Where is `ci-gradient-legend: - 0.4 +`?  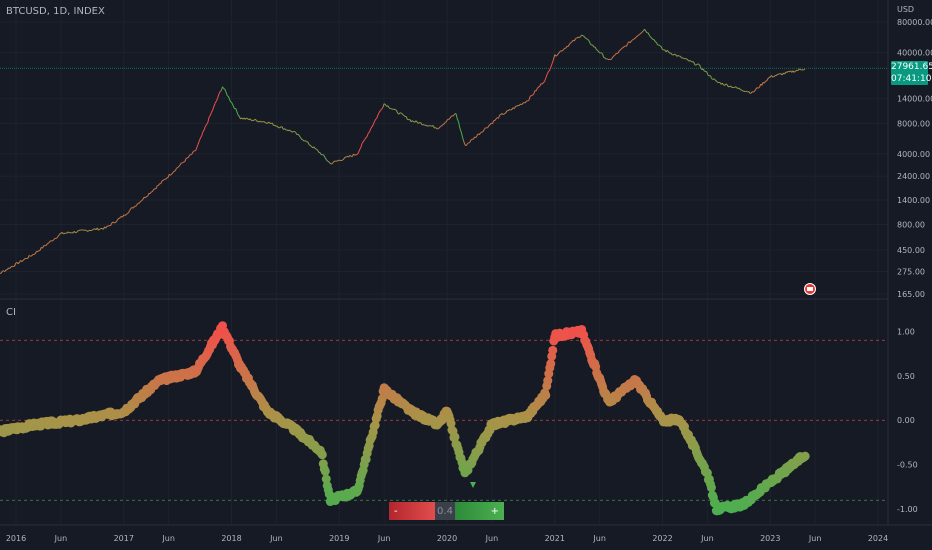 ci-gradient-legend: - 0.4 + is located at coordinates (446, 511).